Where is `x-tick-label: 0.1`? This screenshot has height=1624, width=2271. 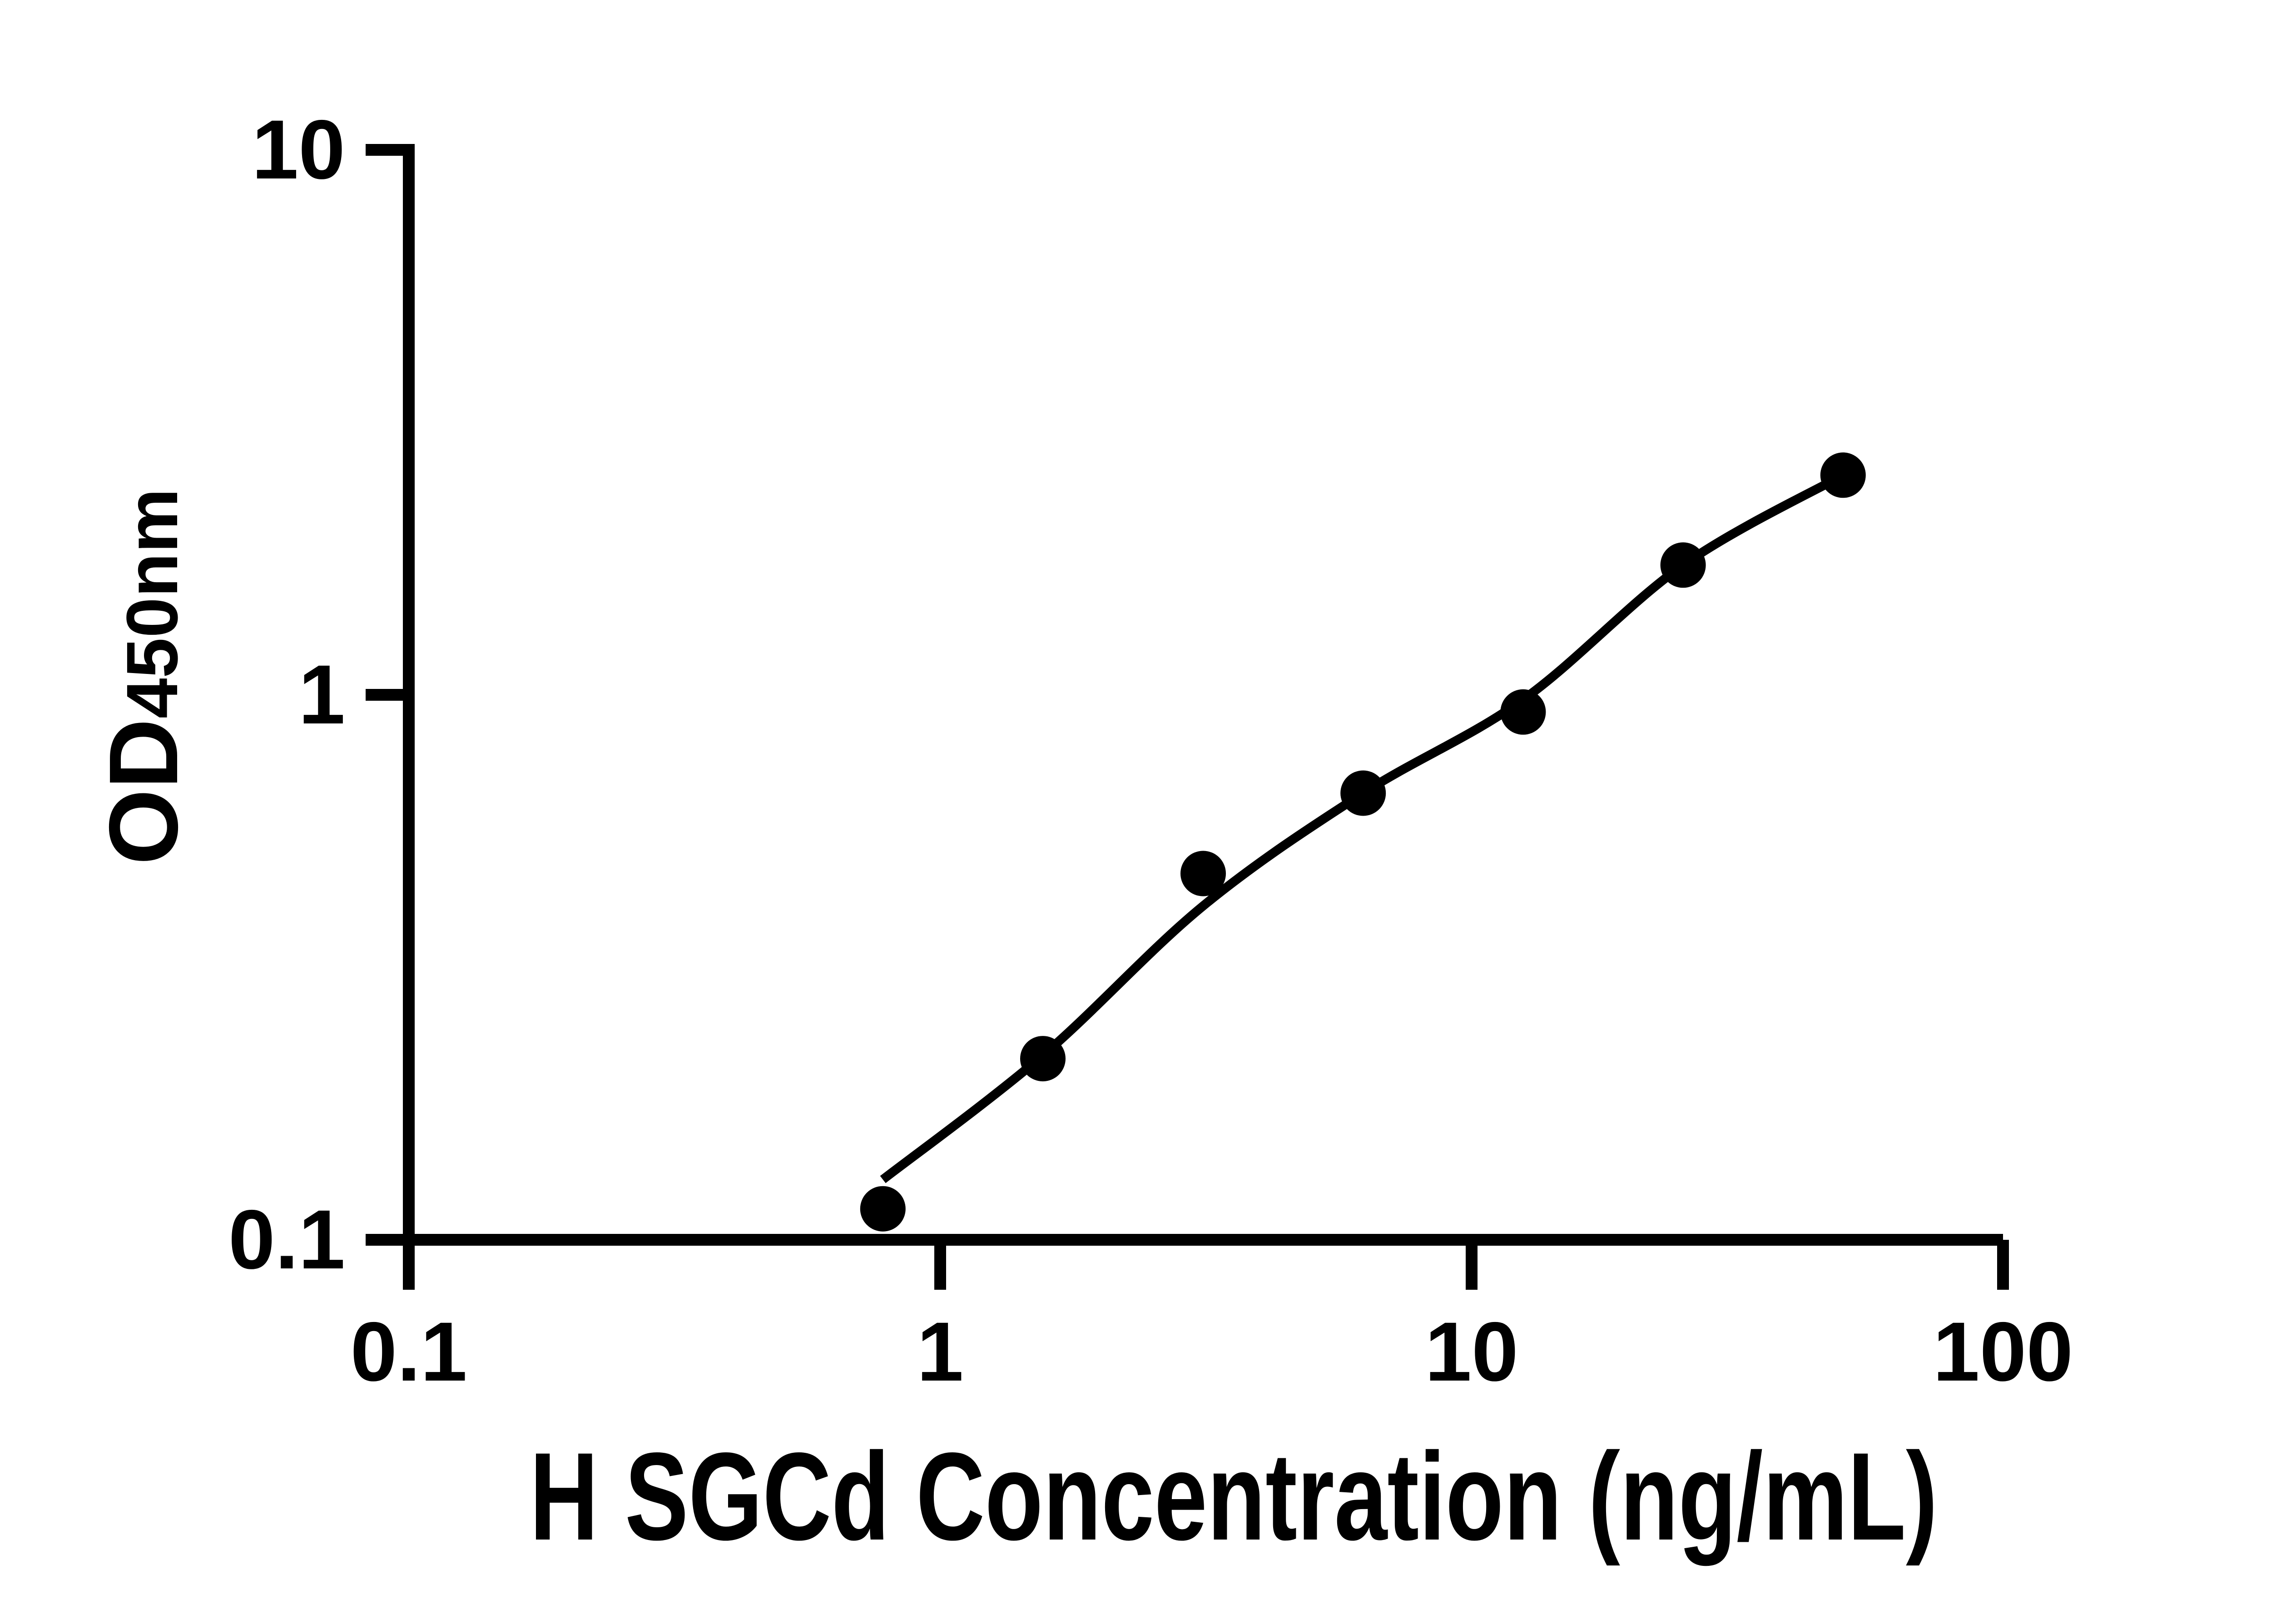 x-tick-label: 0.1 is located at coordinates (408, 1352).